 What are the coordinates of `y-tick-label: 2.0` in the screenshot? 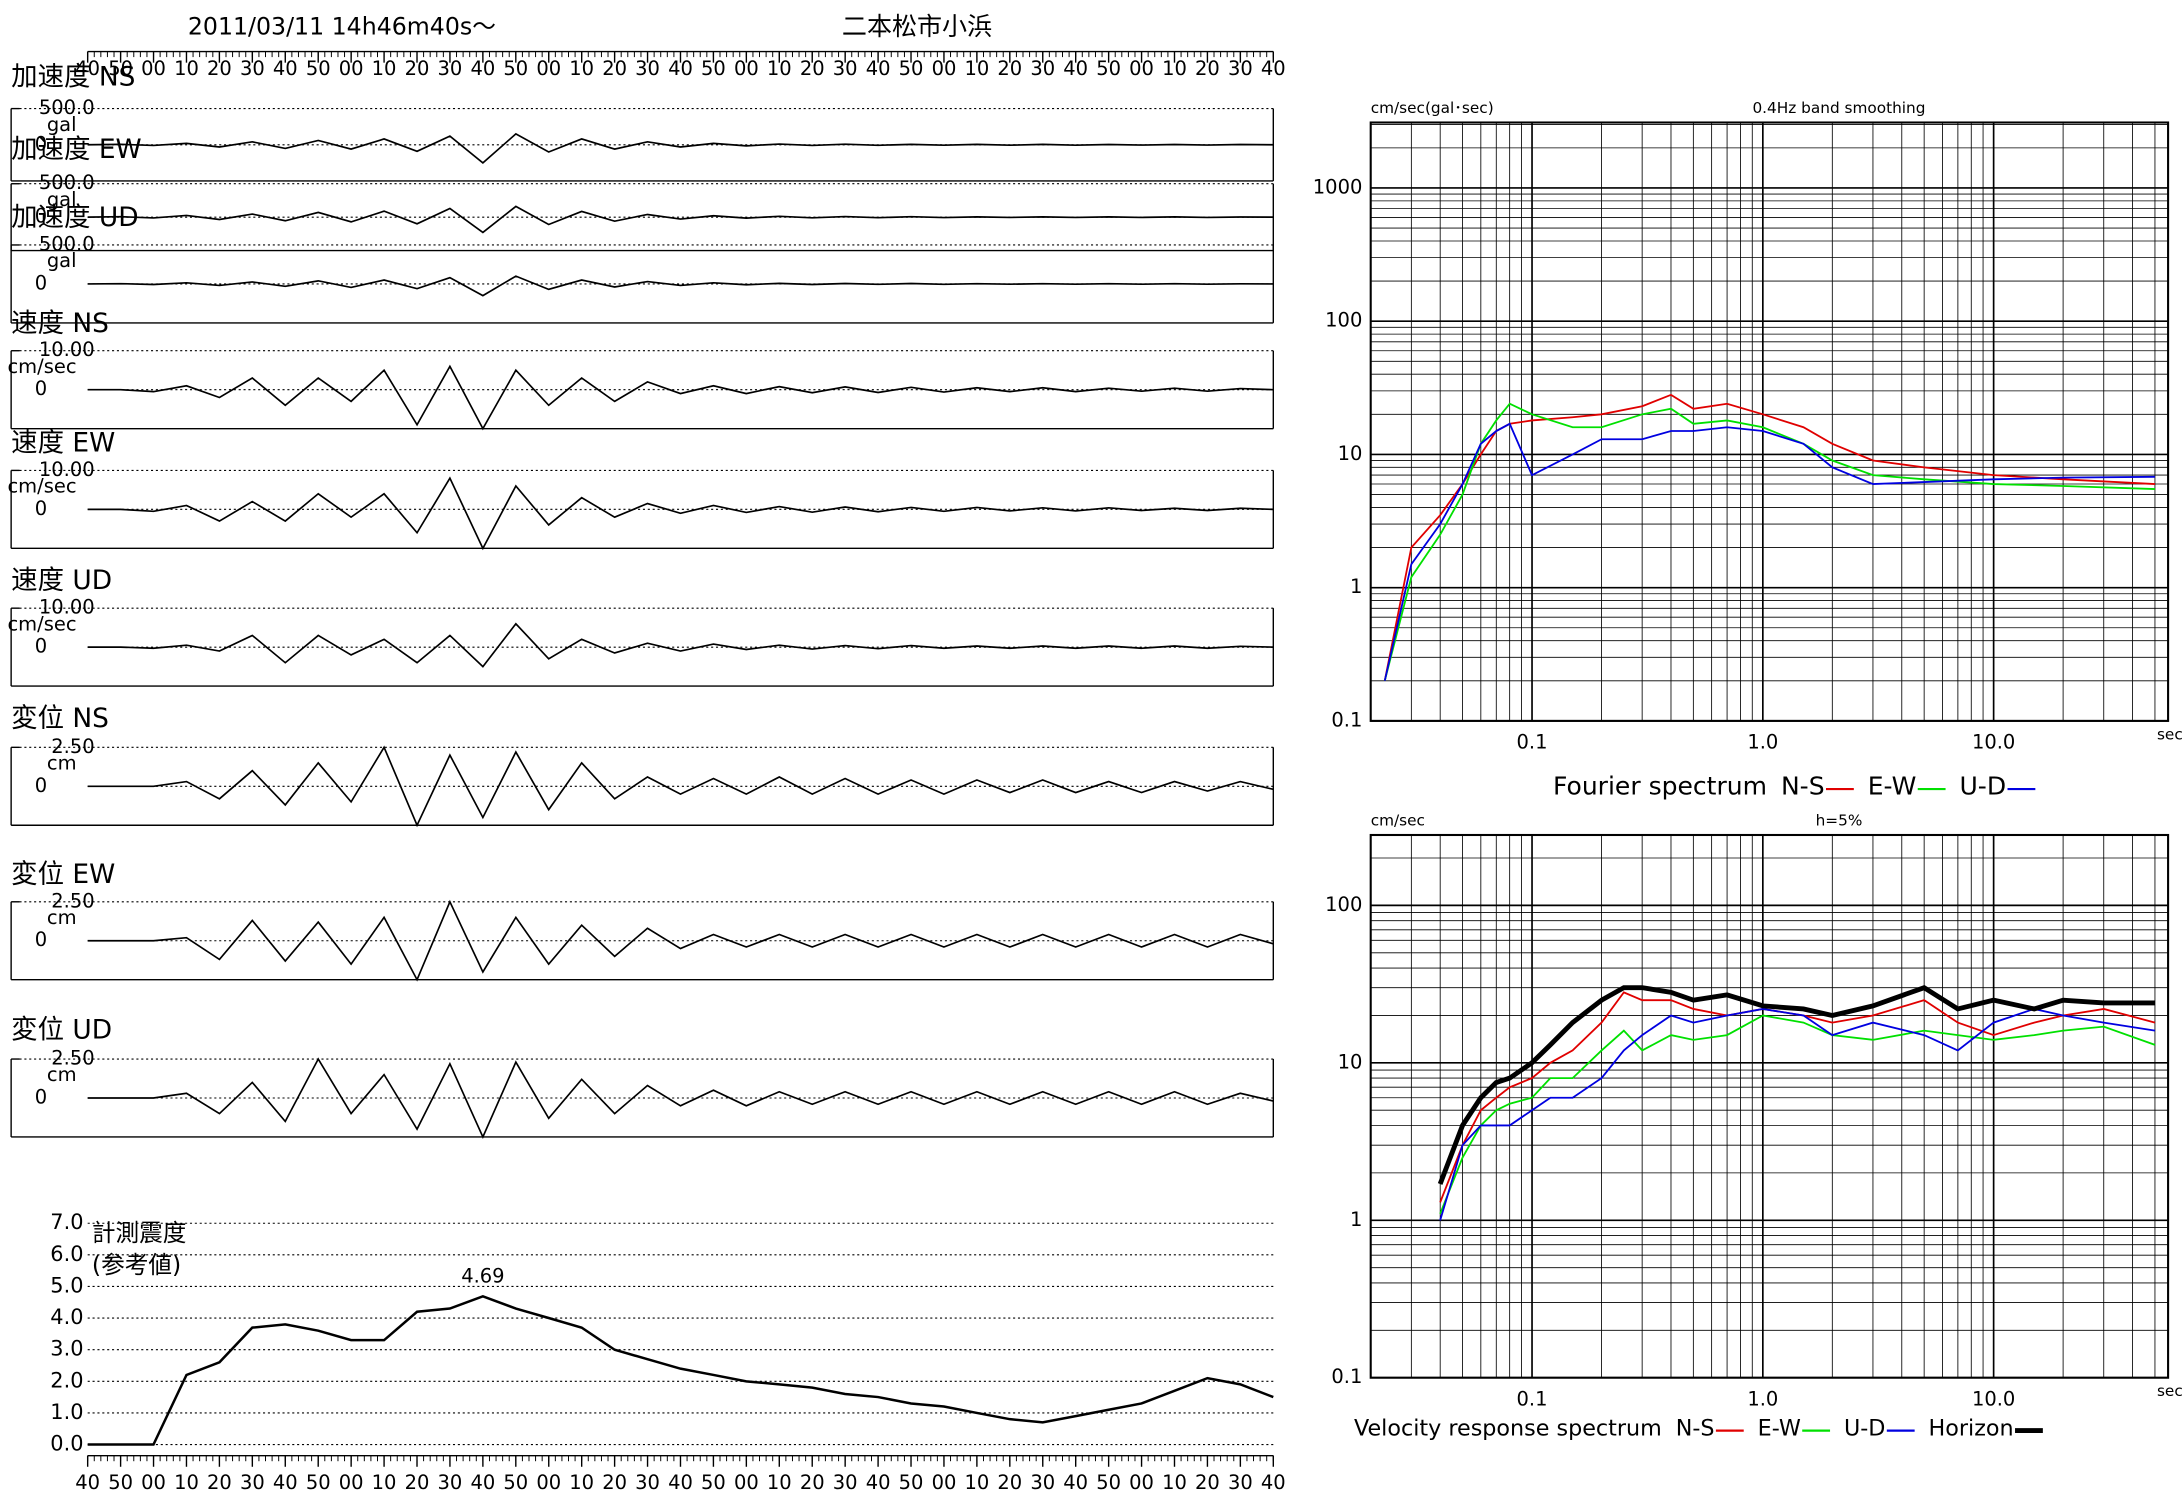 It's located at (66, 1380).